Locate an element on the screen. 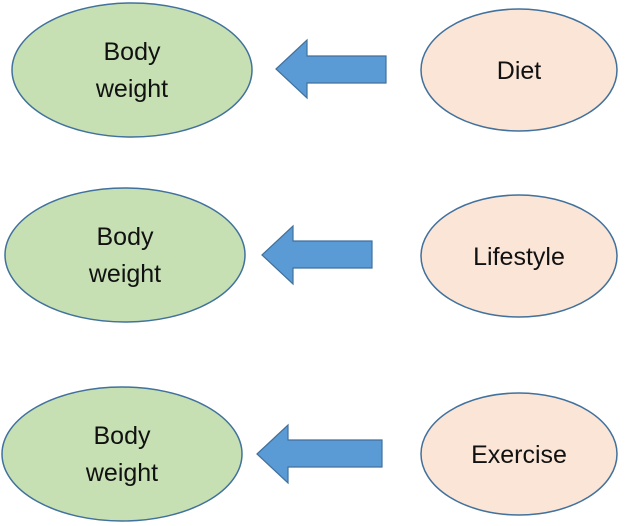 Image resolution: width=631 pixels, height=526 pixels. diet-label: Diet is located at coordinates (519, 71).